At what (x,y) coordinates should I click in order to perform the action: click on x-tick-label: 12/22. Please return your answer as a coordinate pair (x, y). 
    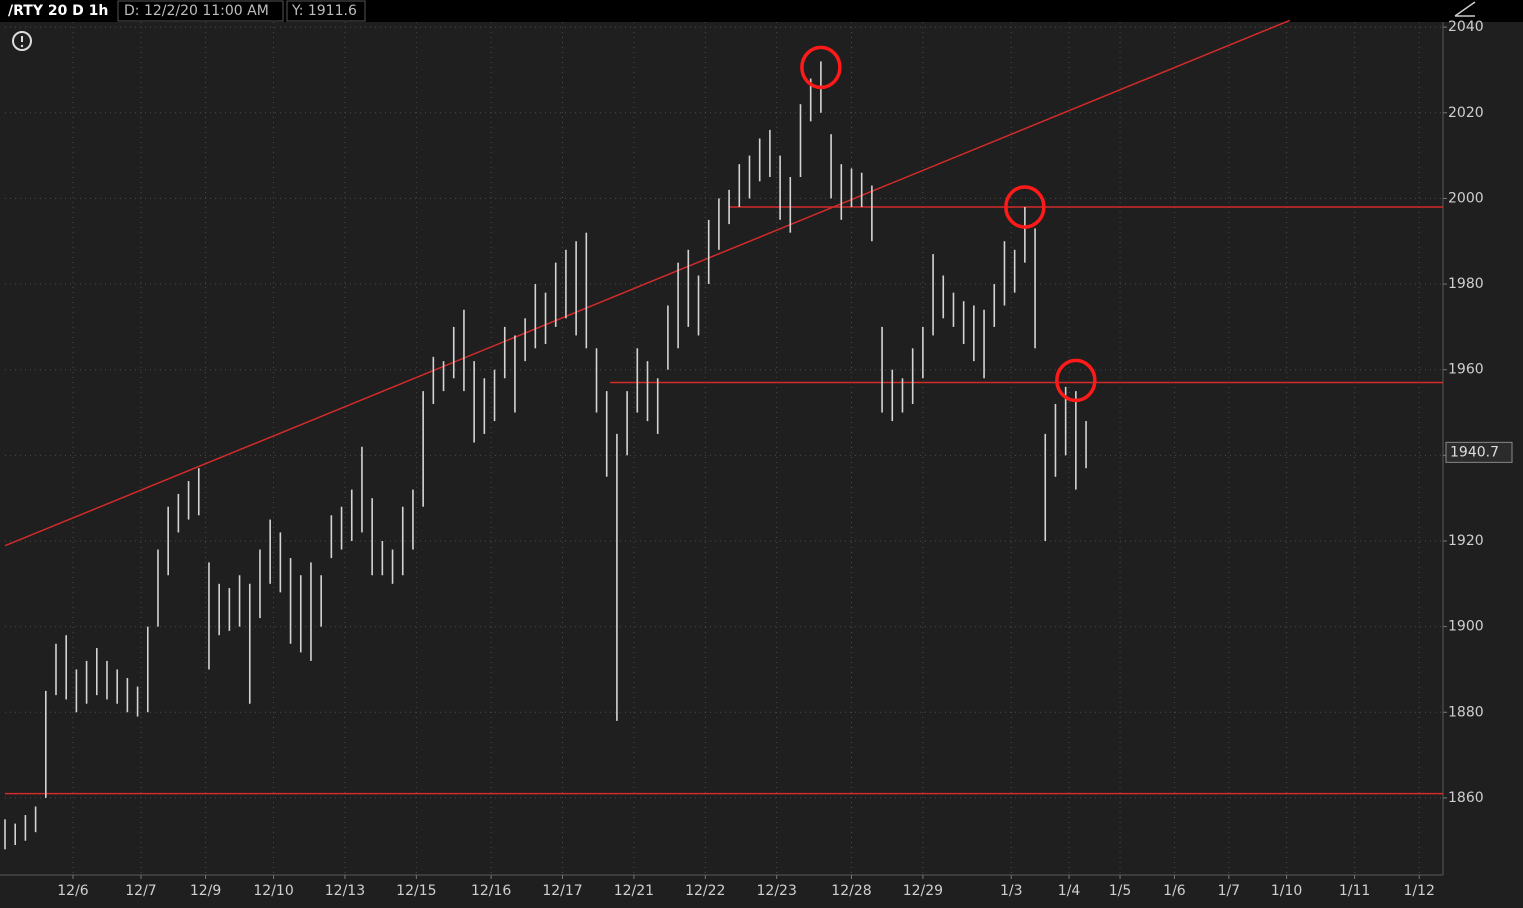
    Looking at the image, I should click on (705, 891).